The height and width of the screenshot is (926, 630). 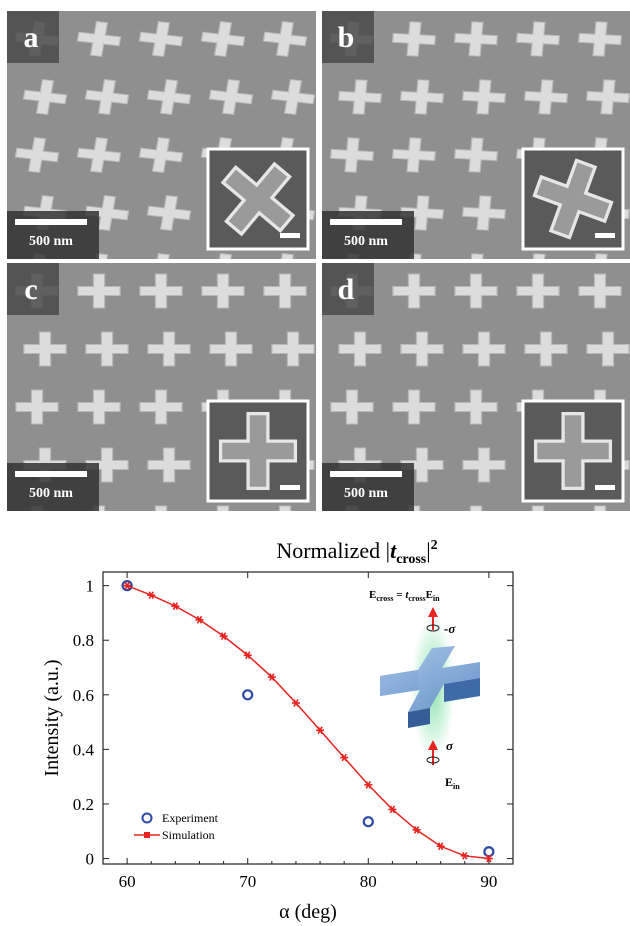 What do you see at coordinates (452, 783) in the screenshot?
I see `ein-label: Ein` at bounding box center [452, 783].